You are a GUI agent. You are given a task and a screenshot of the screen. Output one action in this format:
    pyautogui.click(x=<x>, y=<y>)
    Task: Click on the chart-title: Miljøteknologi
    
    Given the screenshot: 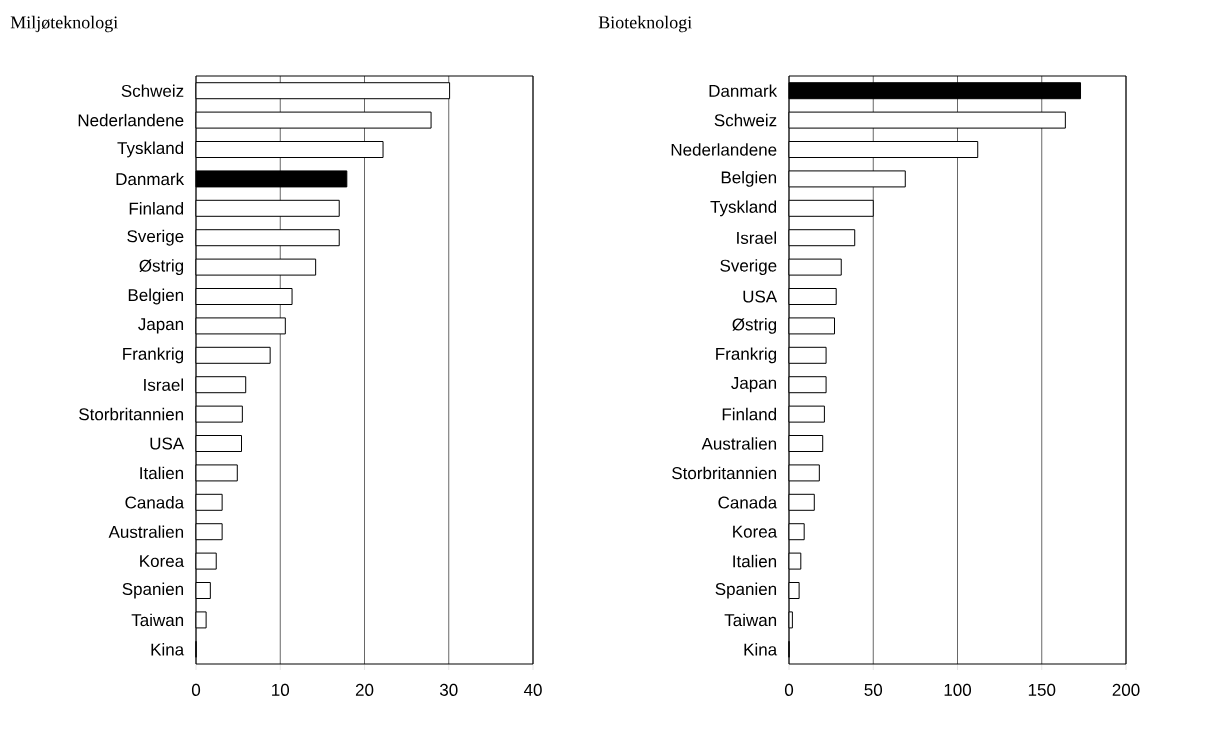 What is the action you would take?
    pyautogui.click(x=64, y=24)
    